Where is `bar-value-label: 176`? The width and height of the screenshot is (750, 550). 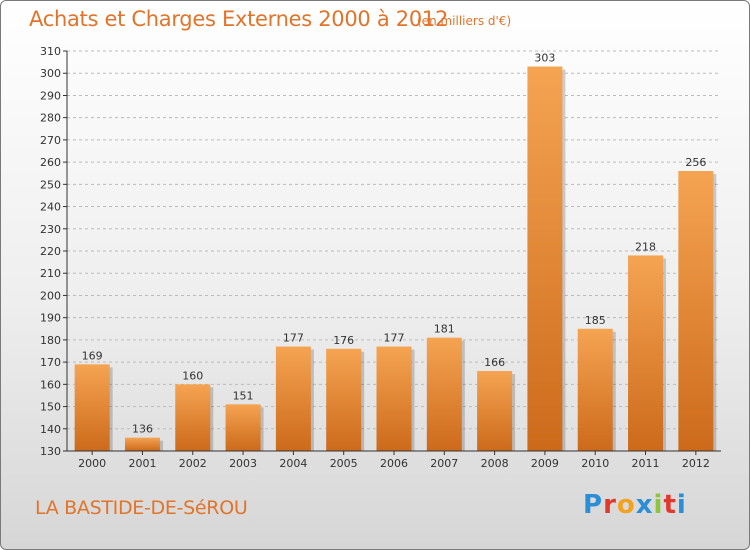
bar-value-label: 176 is located at coordinates (343, 340).